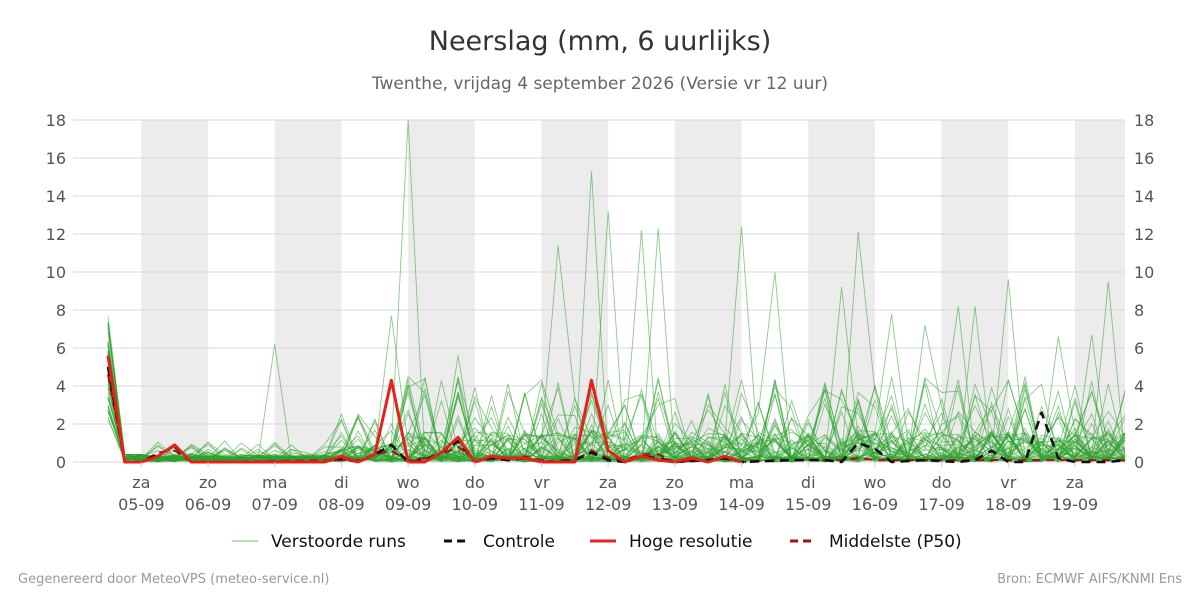 The image size is (1200, 600). What do you see at coordinates (208, 504) in the screenshot?
I see `x-tick-date: 06-09` at bounding box center [208, 504].